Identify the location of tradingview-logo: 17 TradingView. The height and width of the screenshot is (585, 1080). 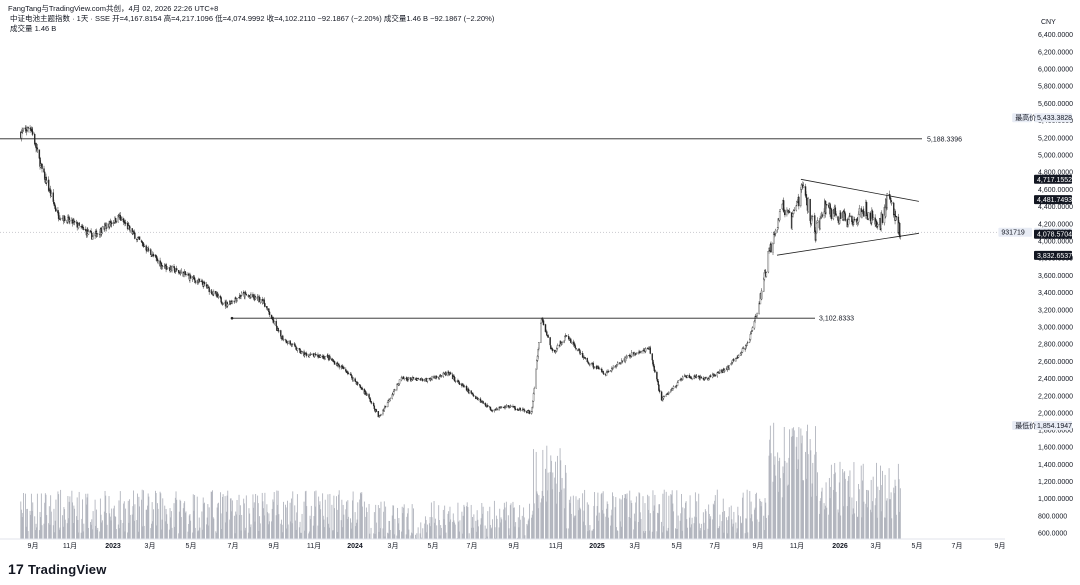
(57, 569).